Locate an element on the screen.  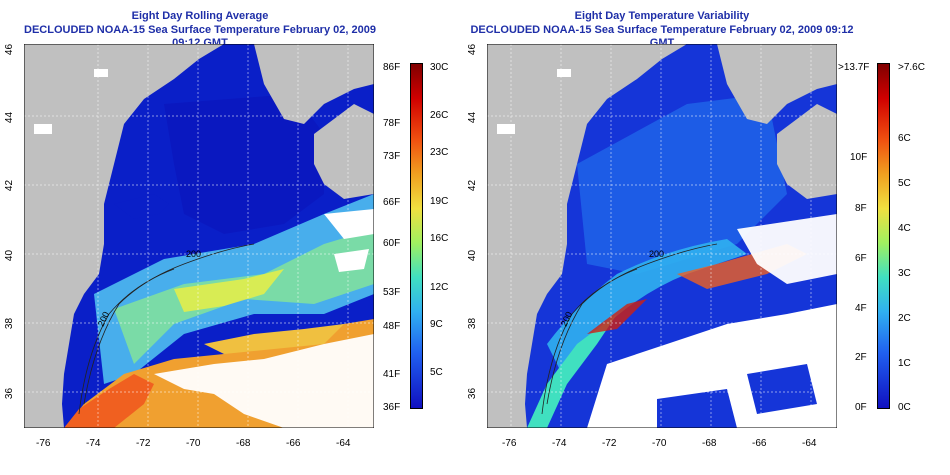
right-cb-f: 6F is located at coordinates (861, 258).